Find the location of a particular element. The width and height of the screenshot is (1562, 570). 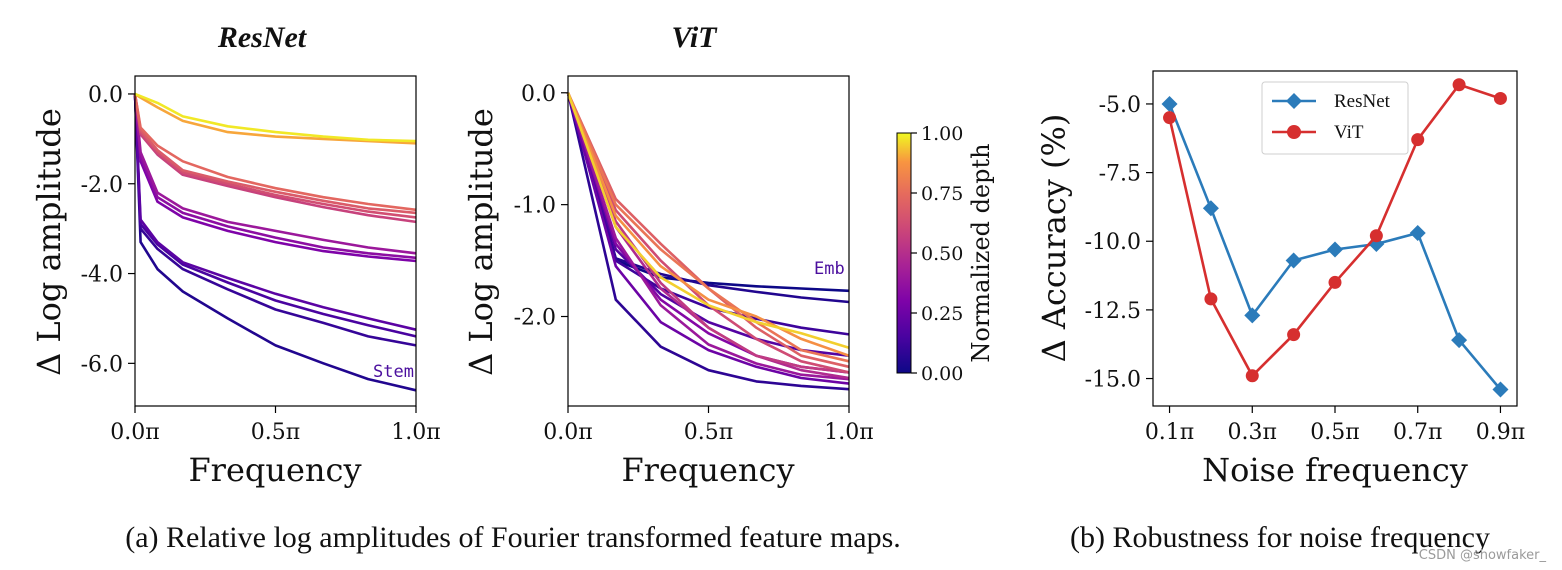

legend-resnet-marker is located at coordinates (1294, 101).